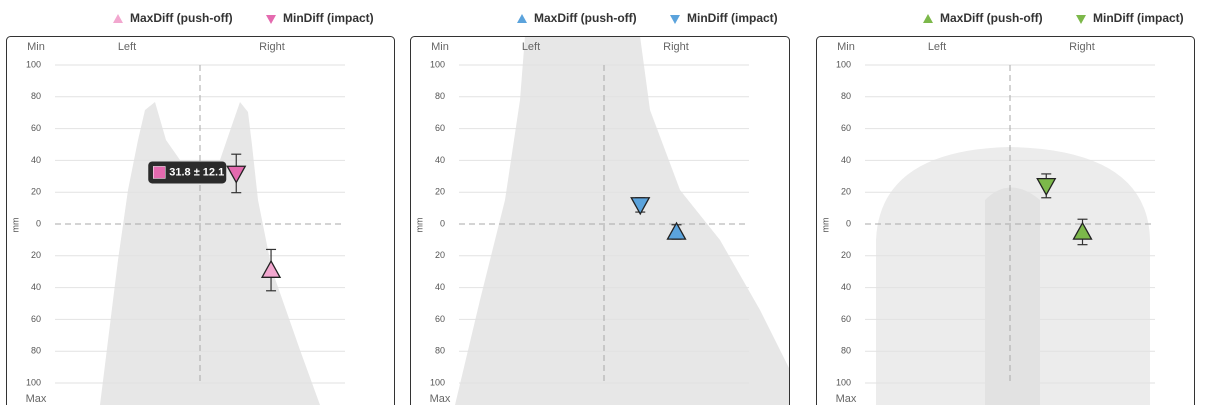  I want to click on horse-head-image, so click(210, 253).